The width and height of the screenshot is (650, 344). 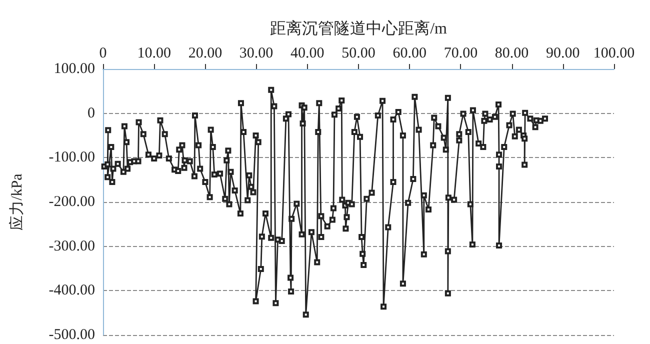 What do you see at coordinates (307, 54) in the screenshot?
I see `x-tick-label: 40.00` at bounding box center [307, 54].